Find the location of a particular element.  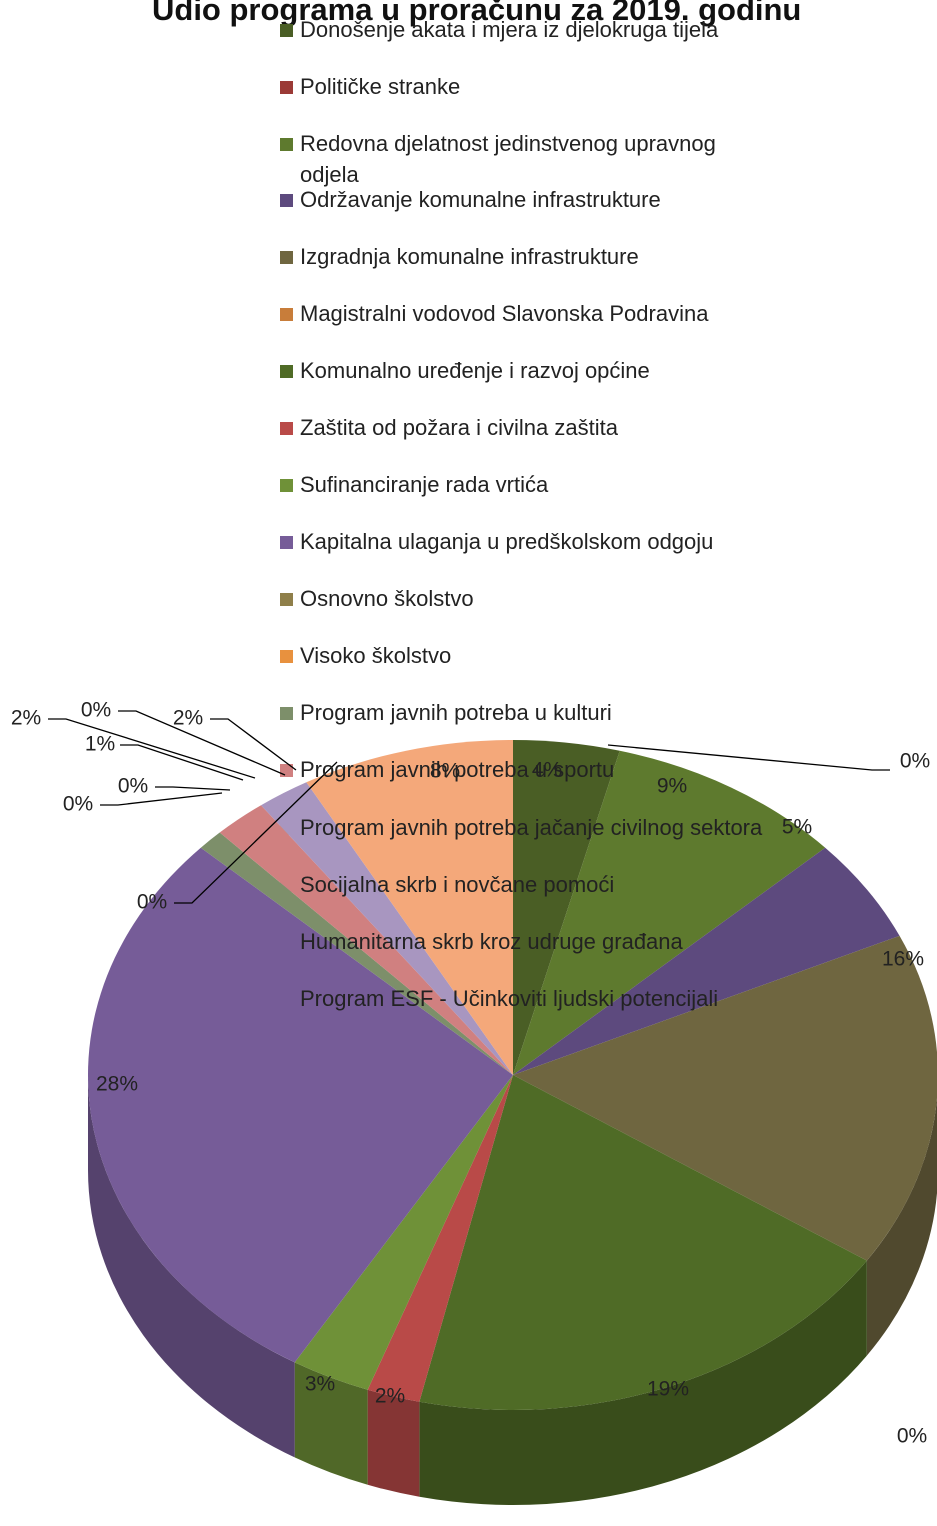

legend-label: Program javnih potreba u sportu is located at coordinates (457, 769).